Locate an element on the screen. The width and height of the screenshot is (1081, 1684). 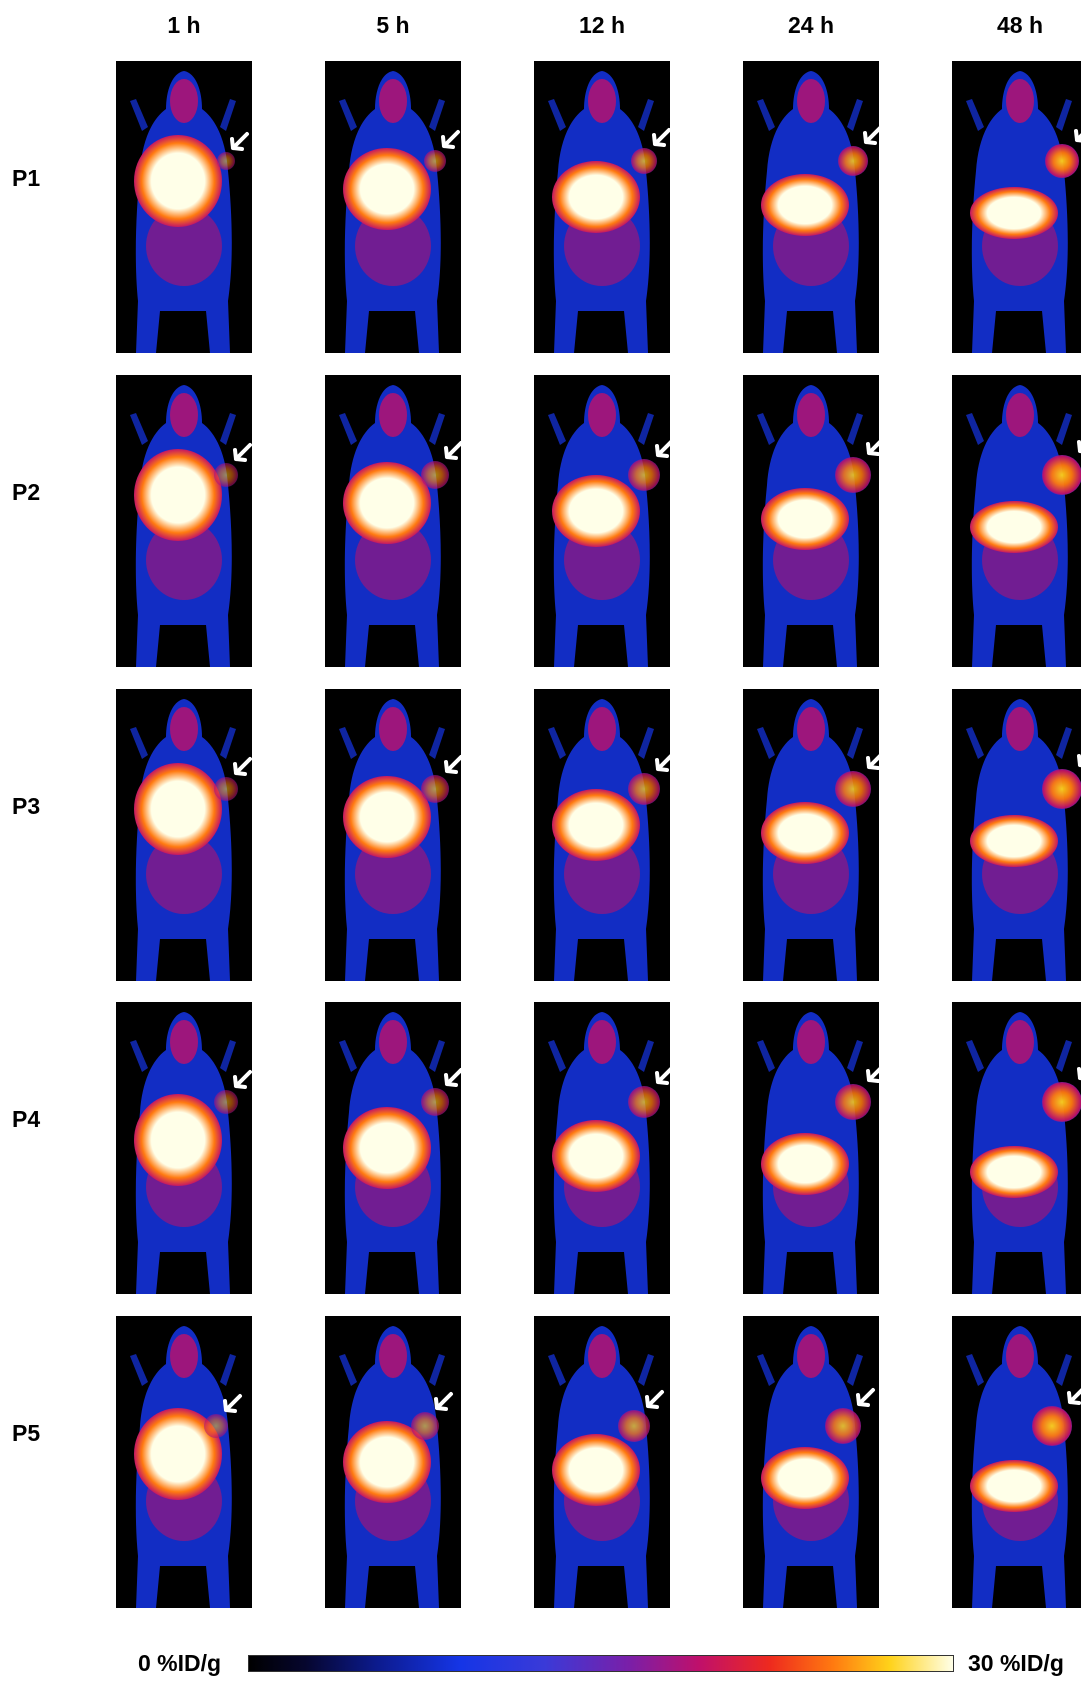
row-label-p5: P5 is located at coordinates (26, 1433).